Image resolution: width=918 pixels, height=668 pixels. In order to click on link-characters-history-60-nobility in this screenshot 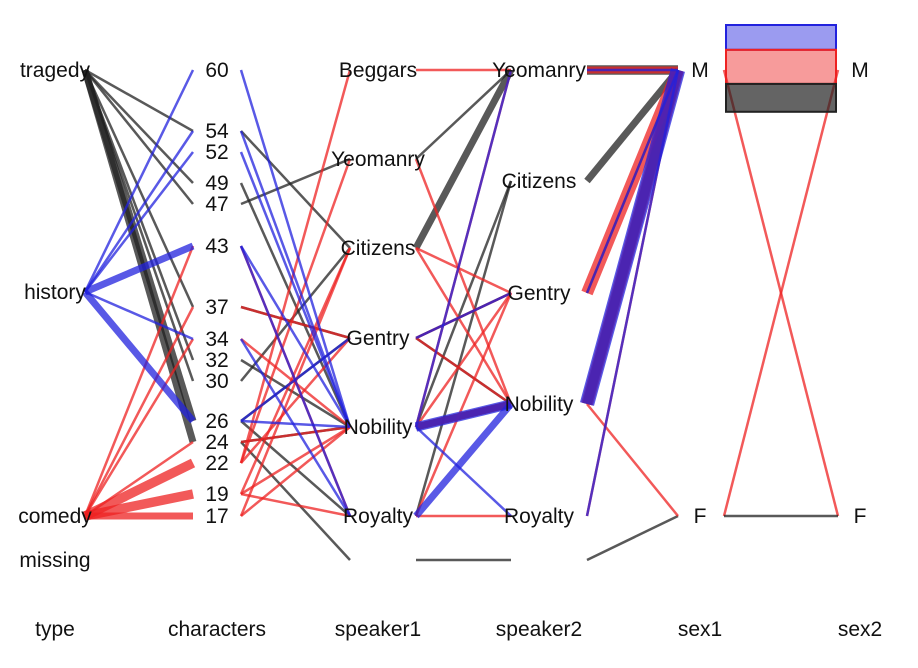, I will do `click(295, 248)`.